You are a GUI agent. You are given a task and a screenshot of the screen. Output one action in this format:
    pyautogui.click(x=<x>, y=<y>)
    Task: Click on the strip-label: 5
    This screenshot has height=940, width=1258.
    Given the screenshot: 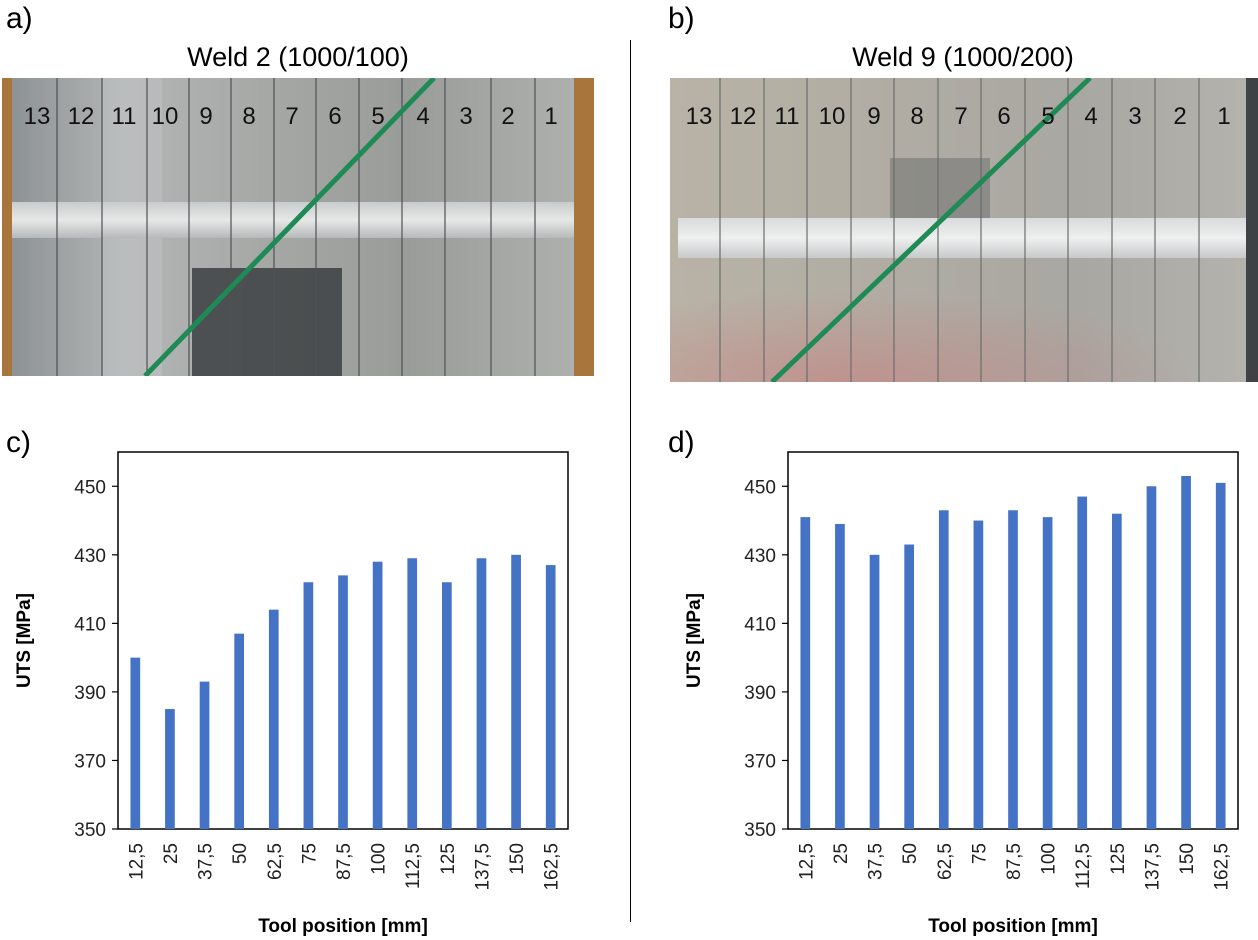 What is the action you would take?
    pyautogui.click(x=1047, y=116)
    